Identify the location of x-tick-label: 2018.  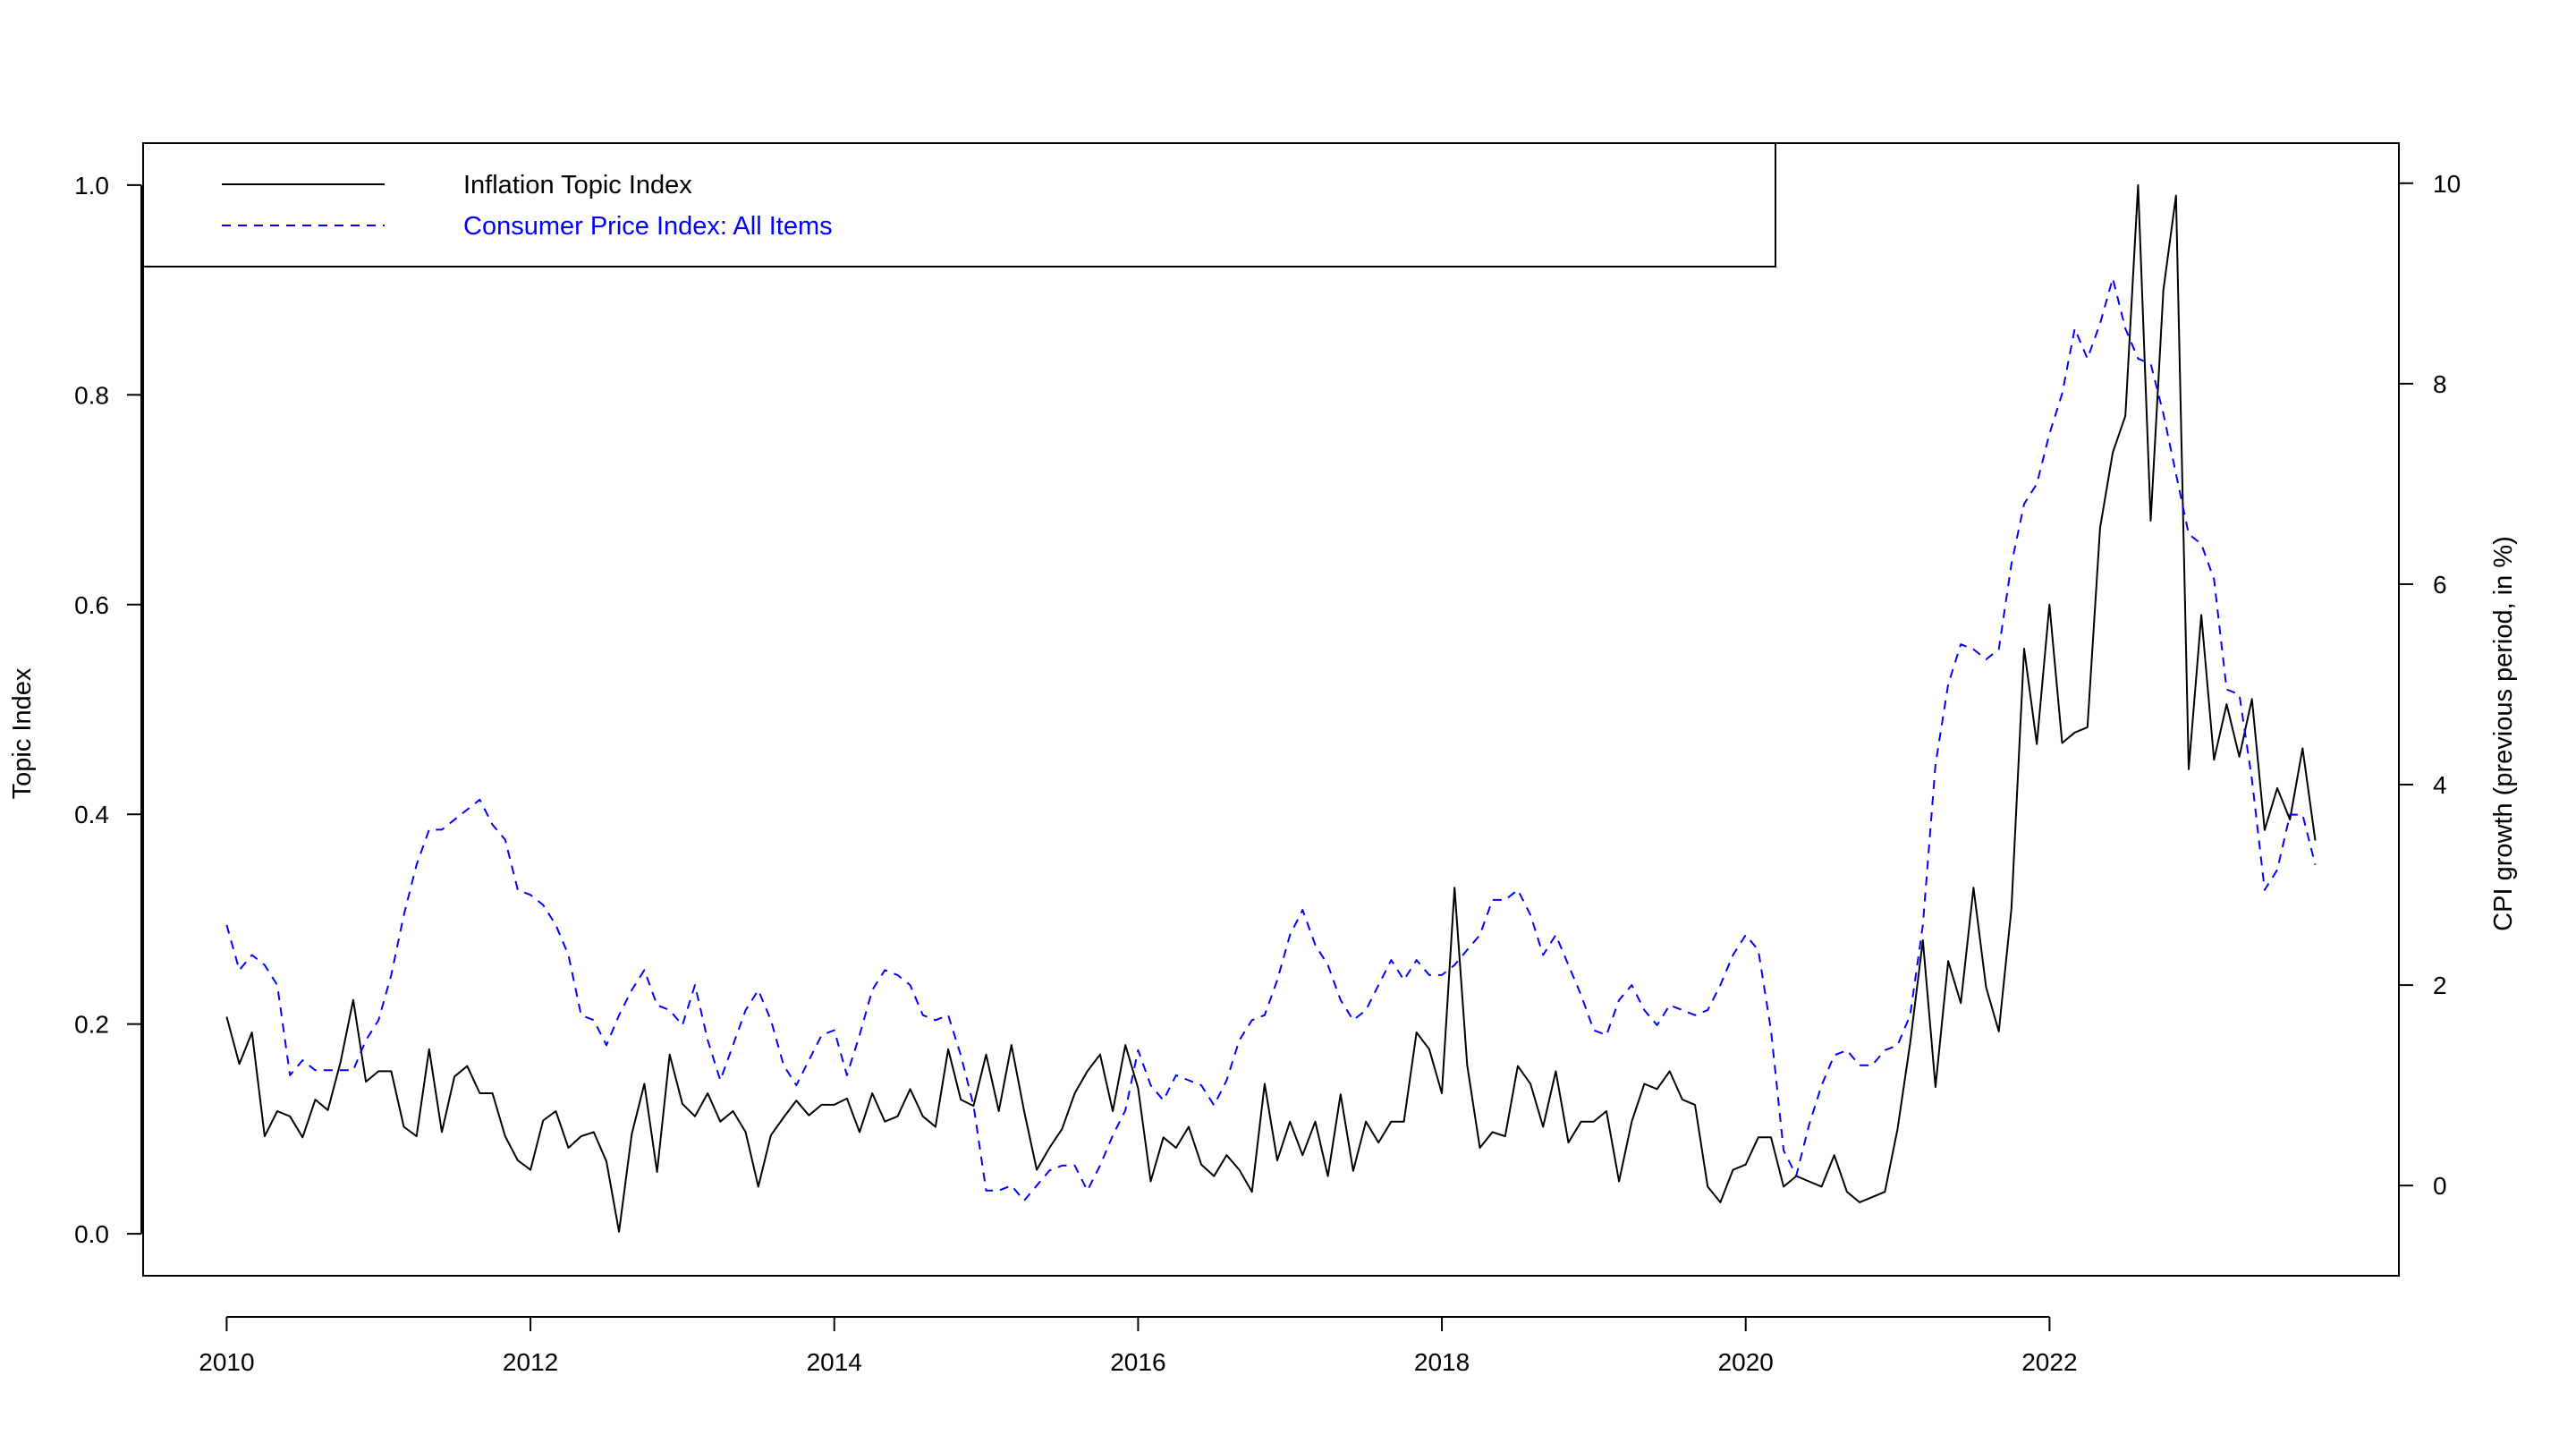
(1442, 1362).